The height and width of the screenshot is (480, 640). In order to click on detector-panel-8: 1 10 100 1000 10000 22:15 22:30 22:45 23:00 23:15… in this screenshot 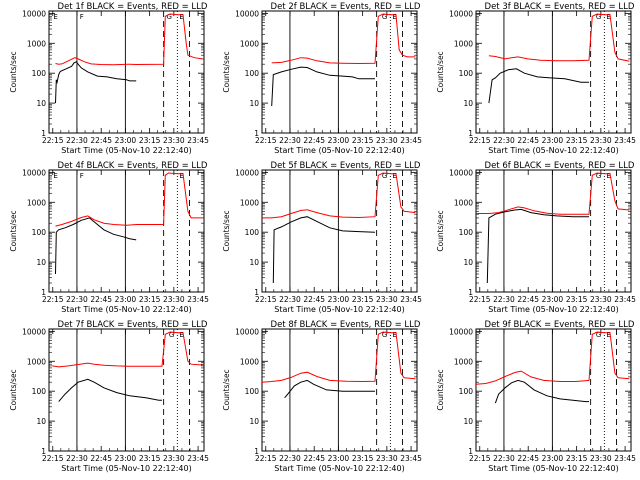, I will do `click(322, 396)`.